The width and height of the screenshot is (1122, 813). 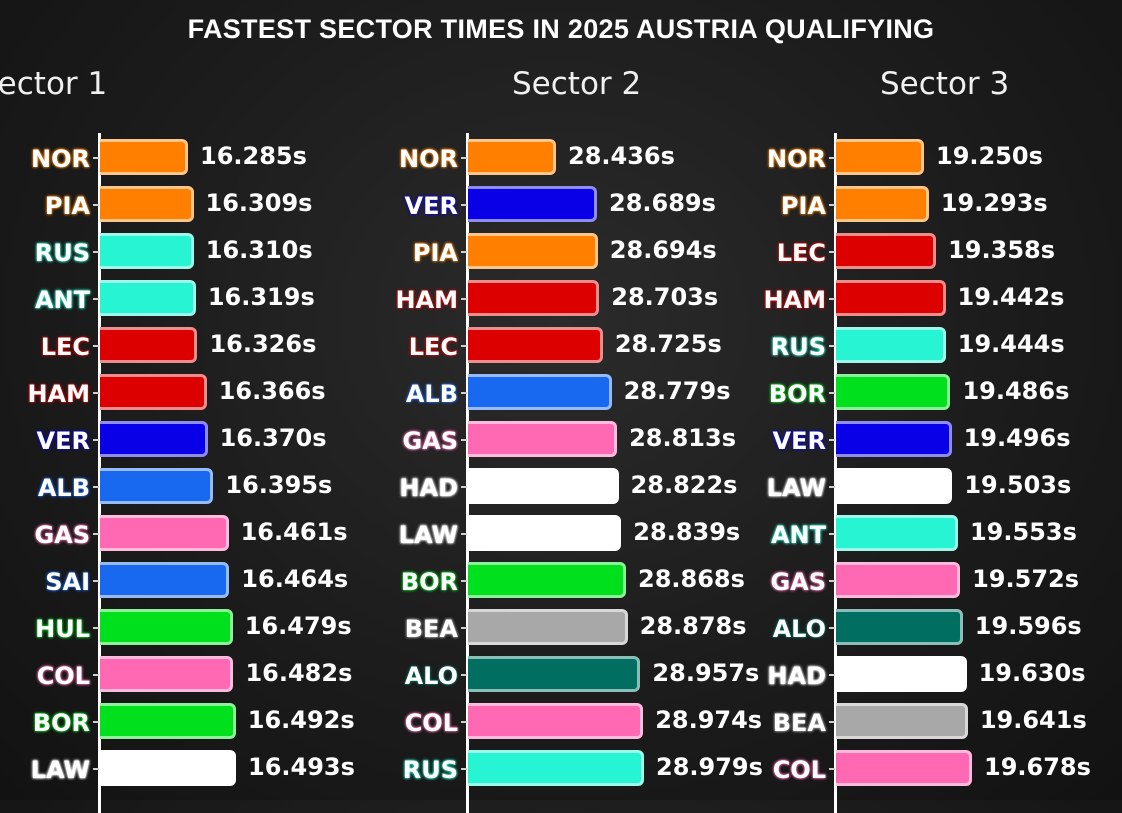 What do you see at coordinates (164, 533) in the screenshot?
I see `bar-gas` at bounding box center [164, 533].